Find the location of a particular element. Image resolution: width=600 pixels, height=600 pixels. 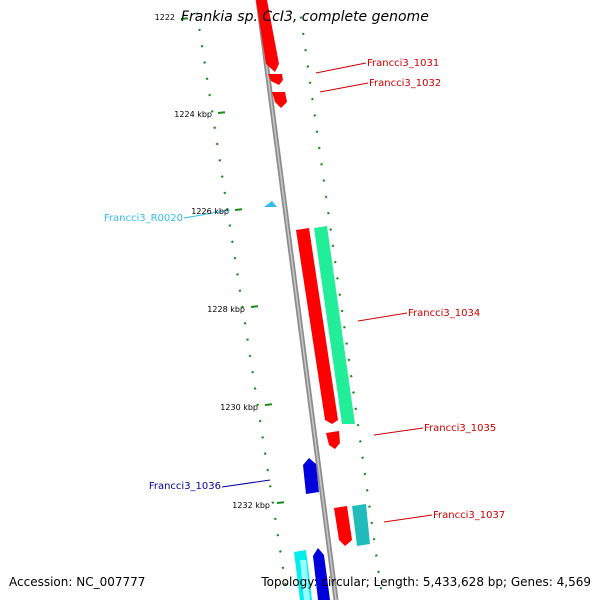

scale-label: 1222 is located at coordinates (165, 17).